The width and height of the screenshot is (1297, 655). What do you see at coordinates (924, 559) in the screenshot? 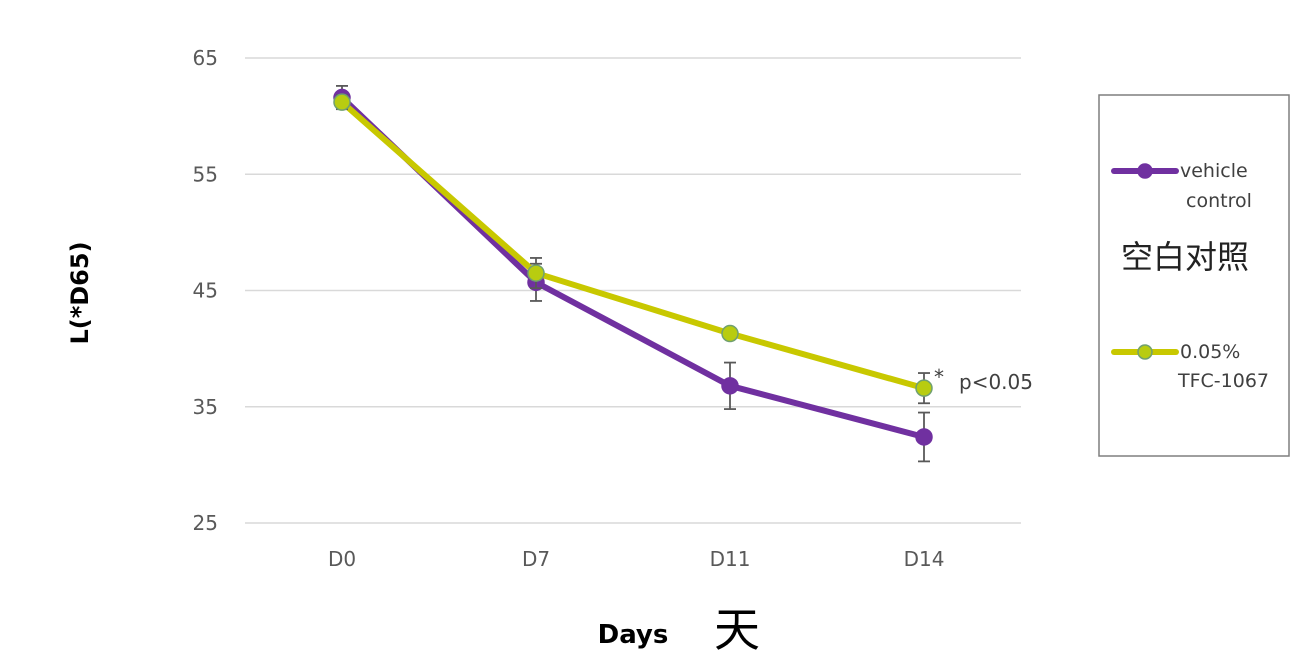
I see `x-tick-label: D14` at bounding box center [924, 559].